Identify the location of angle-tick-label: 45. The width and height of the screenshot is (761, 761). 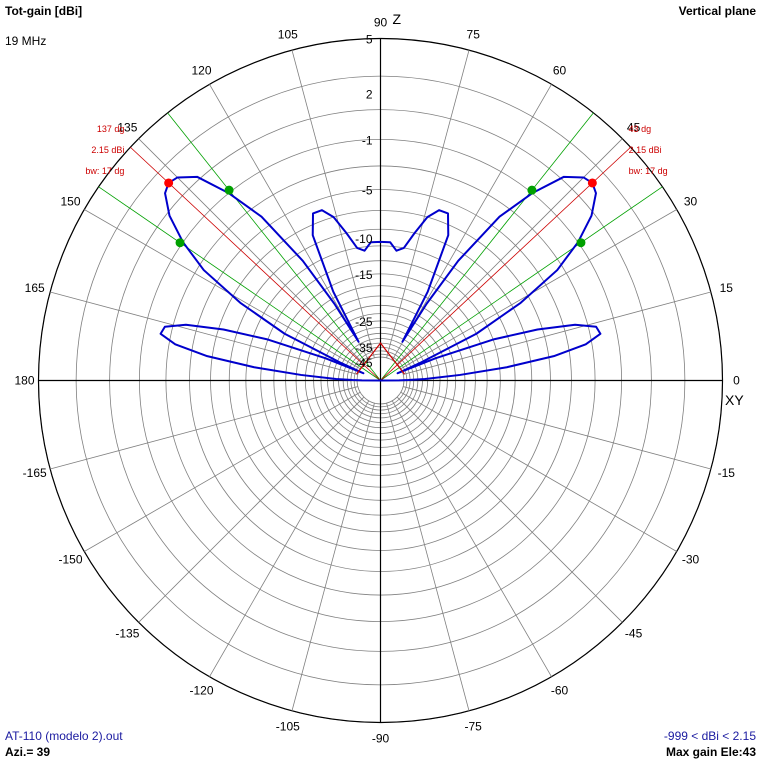
(634, 127).